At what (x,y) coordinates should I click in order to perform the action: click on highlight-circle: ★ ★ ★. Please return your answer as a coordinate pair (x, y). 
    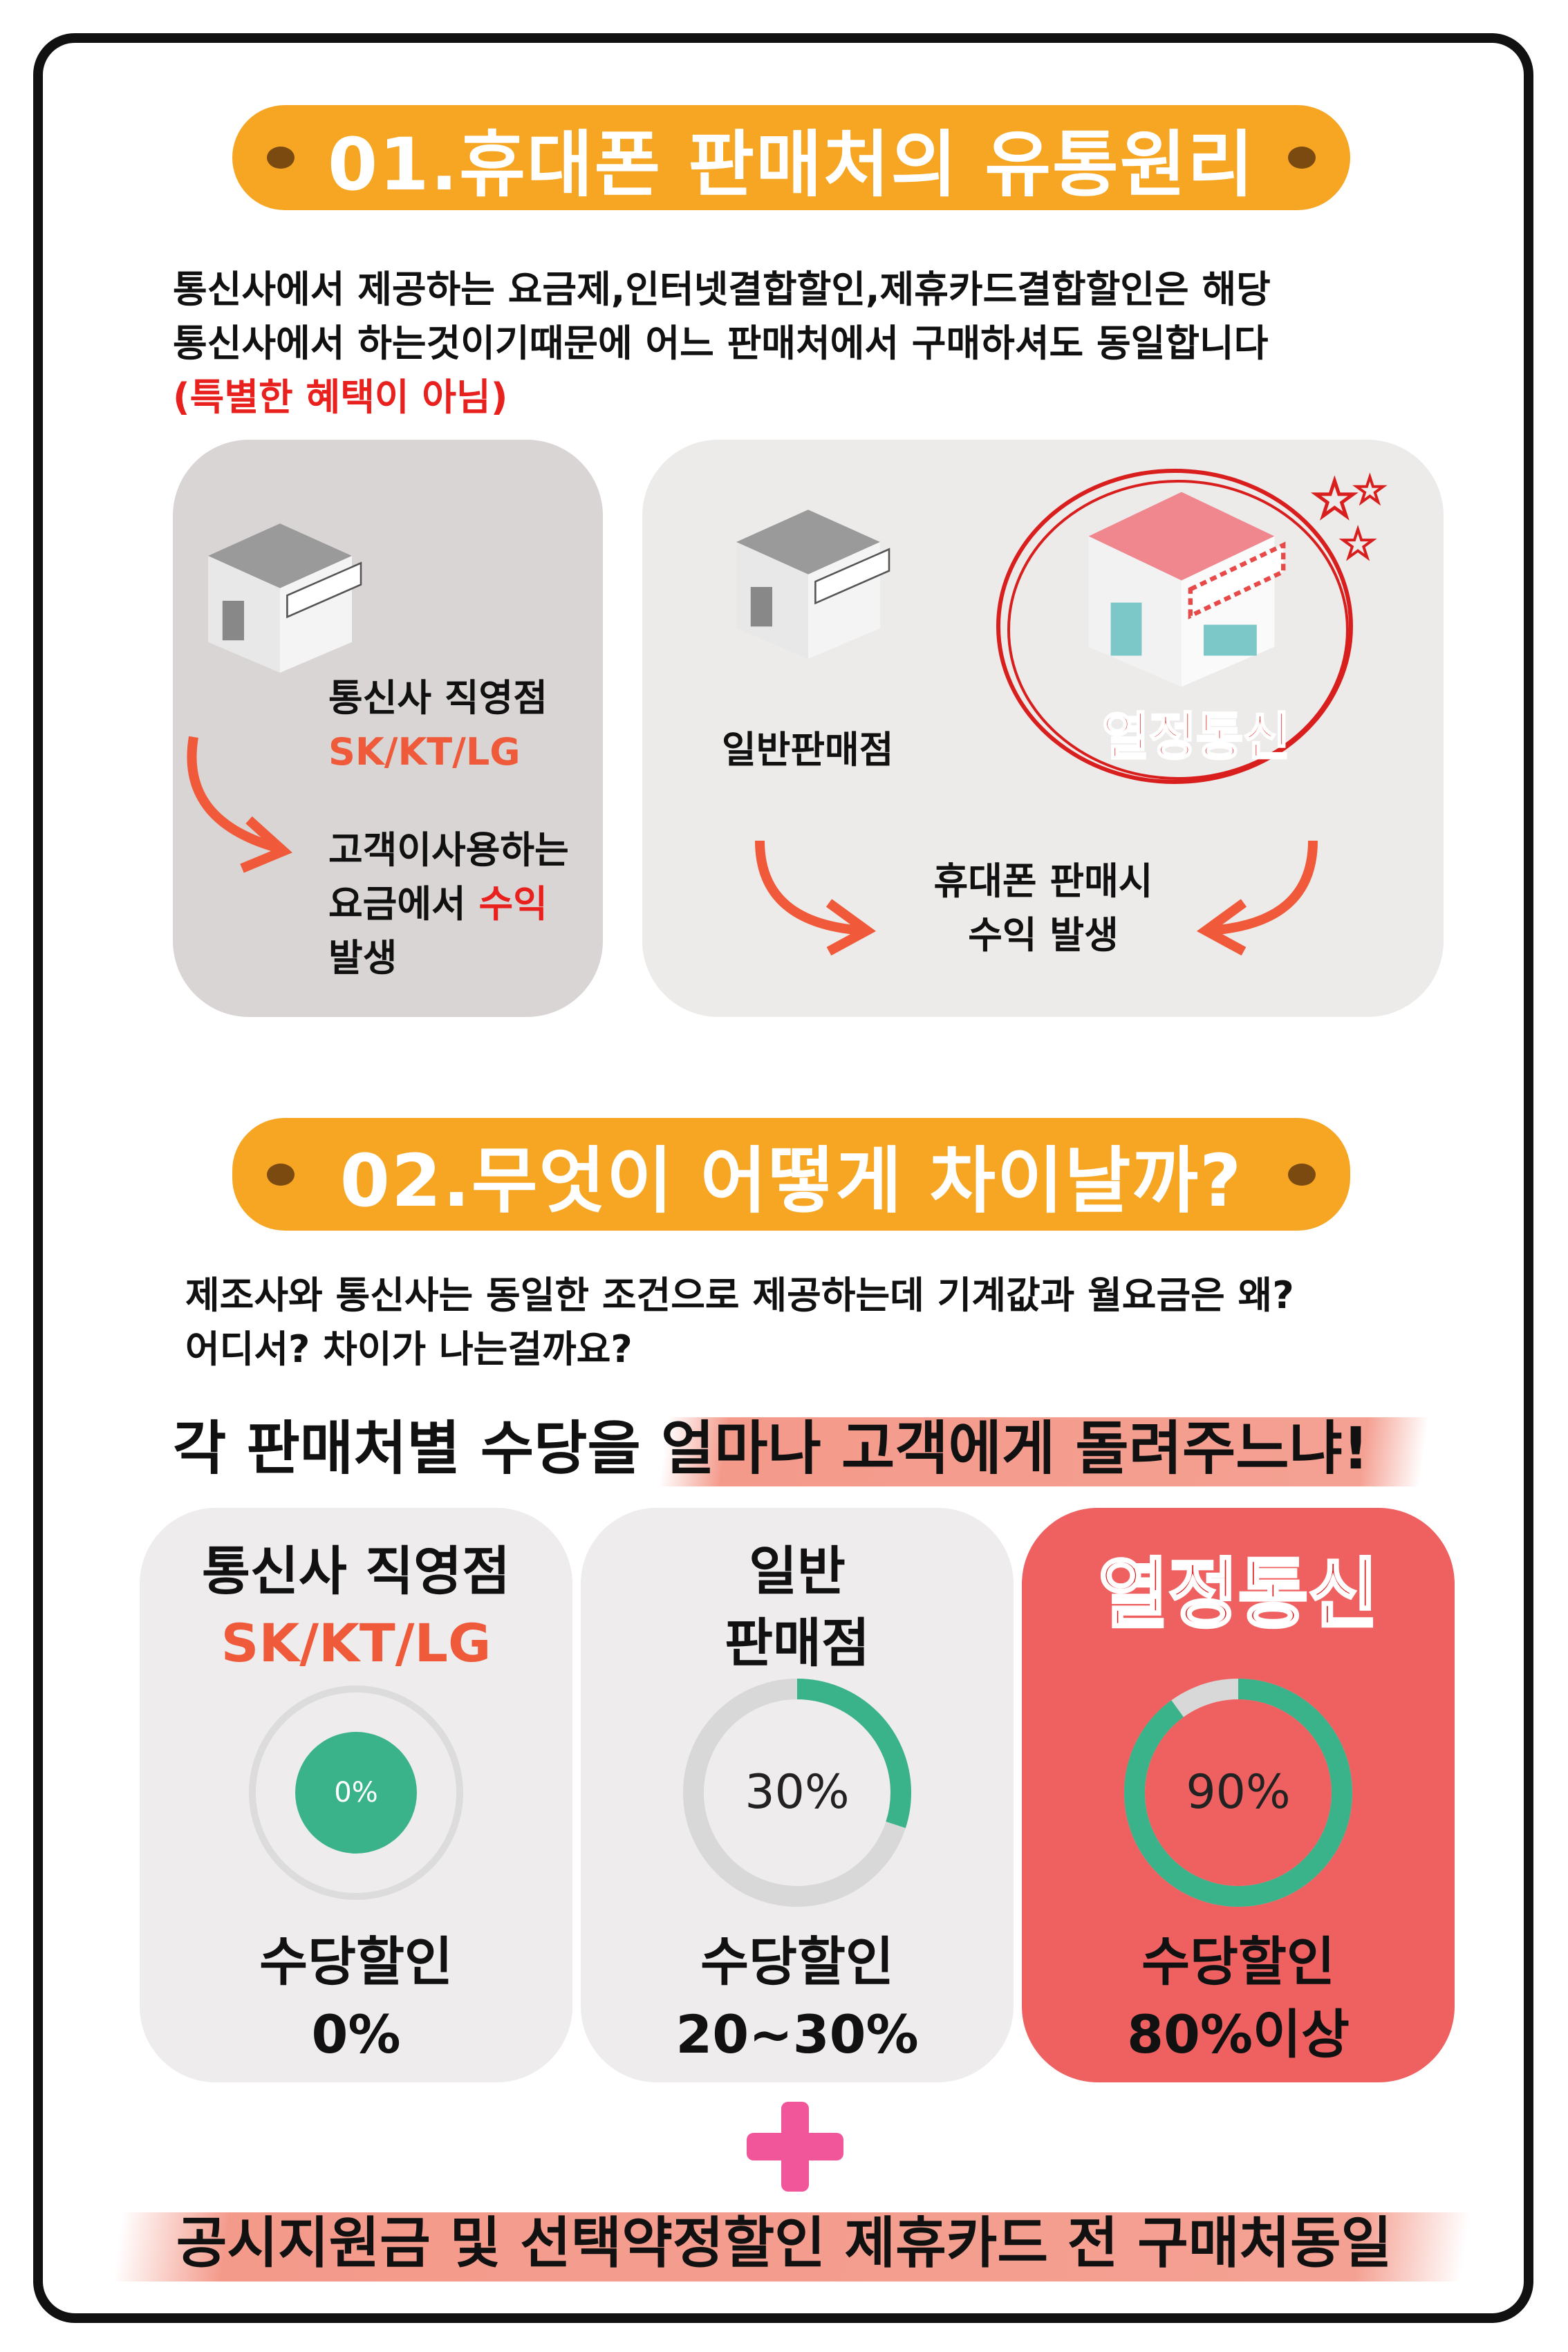
    Looking at the image, I should click on (1191, 626).